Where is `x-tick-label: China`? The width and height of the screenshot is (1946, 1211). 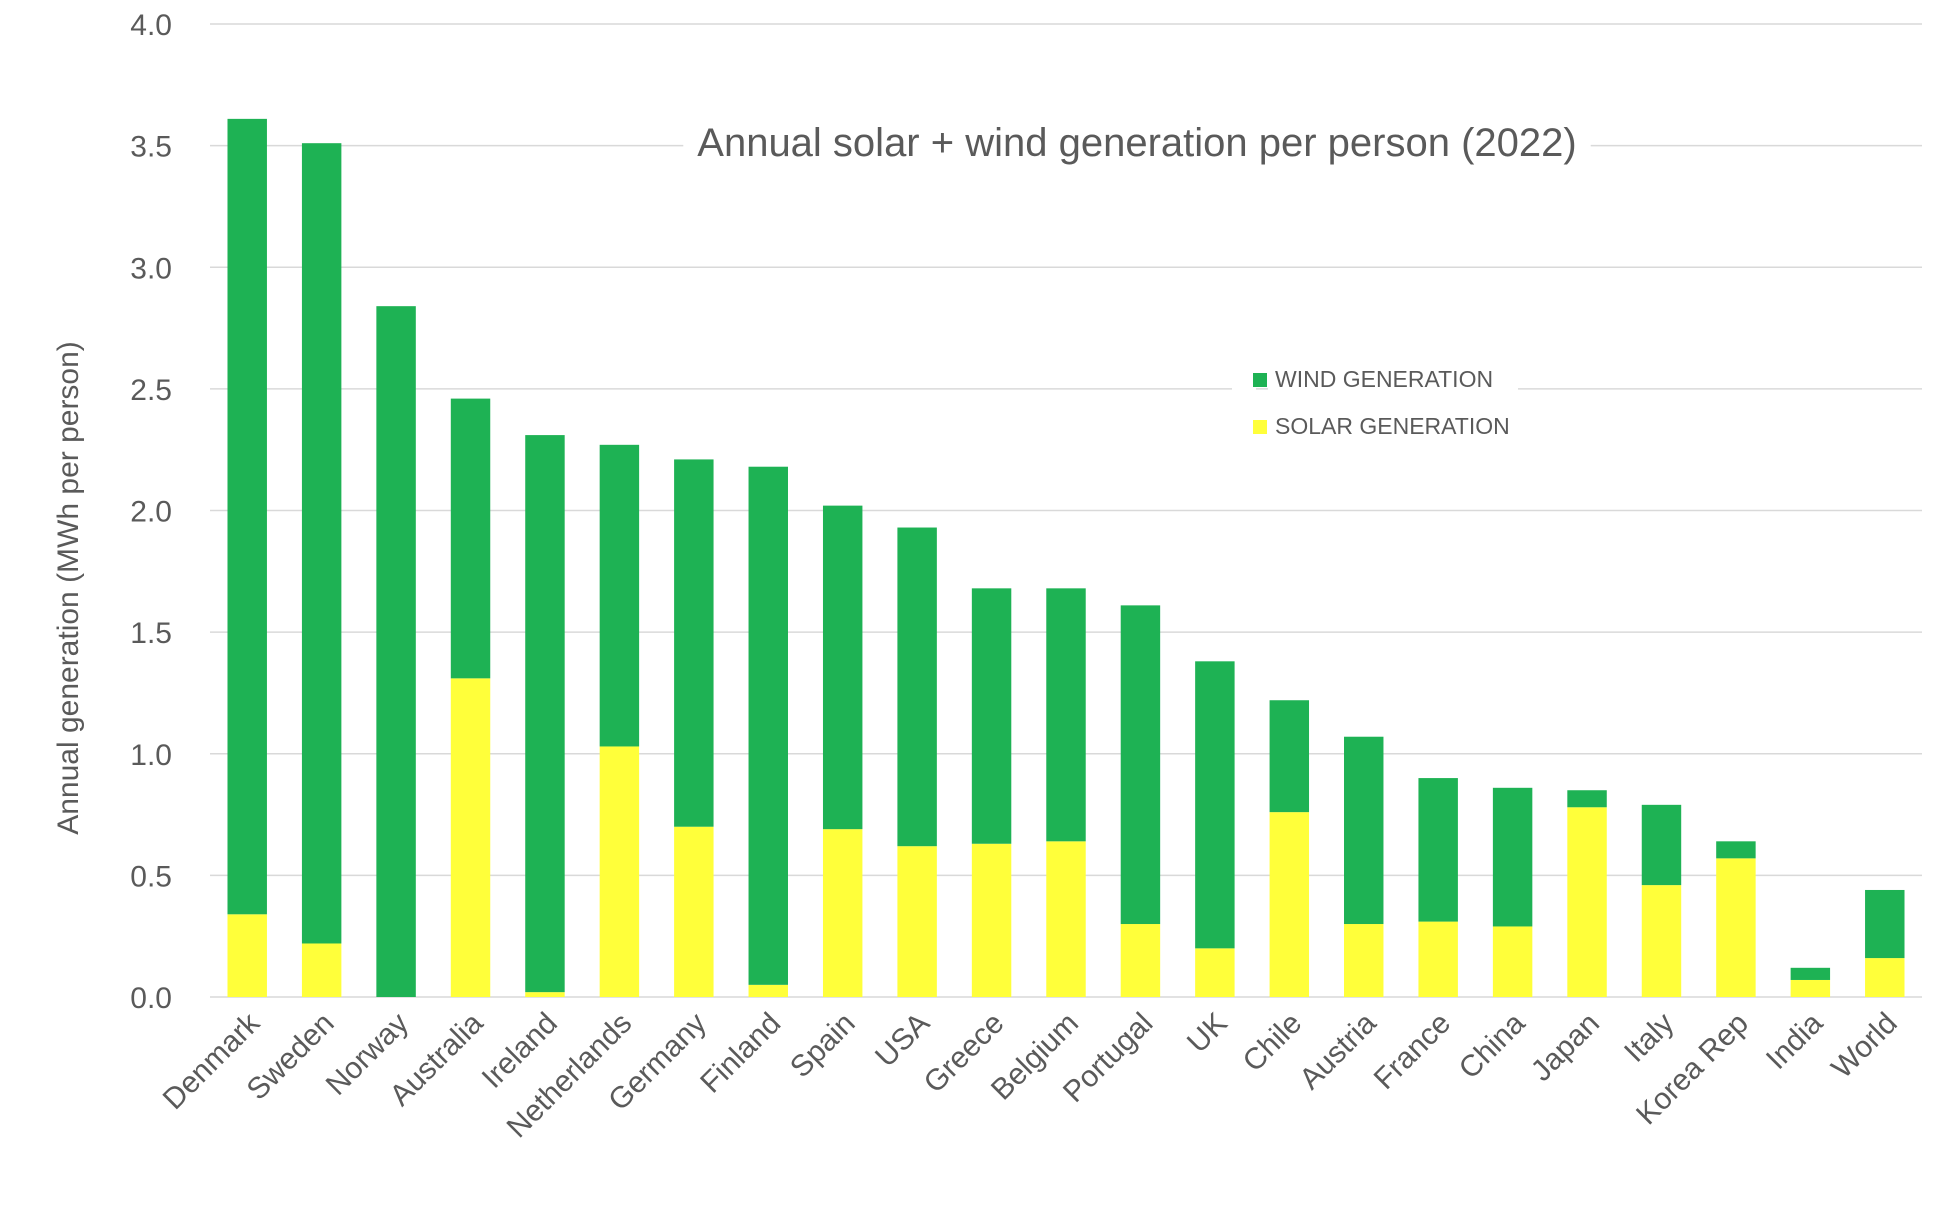 x-tick-label: China is located at coordinates (1492, 1045).